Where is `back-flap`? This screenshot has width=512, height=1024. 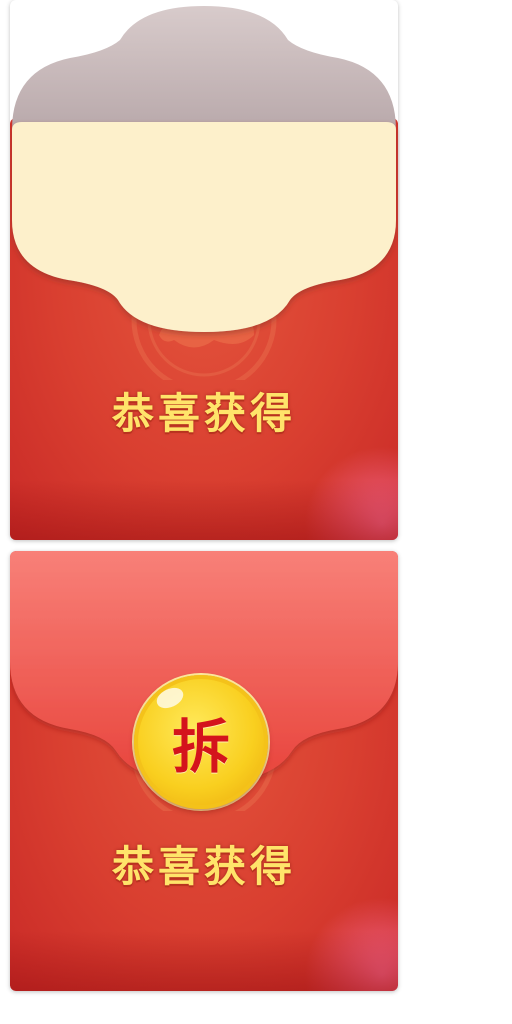
back-flap is located at coordinates (204, 68).